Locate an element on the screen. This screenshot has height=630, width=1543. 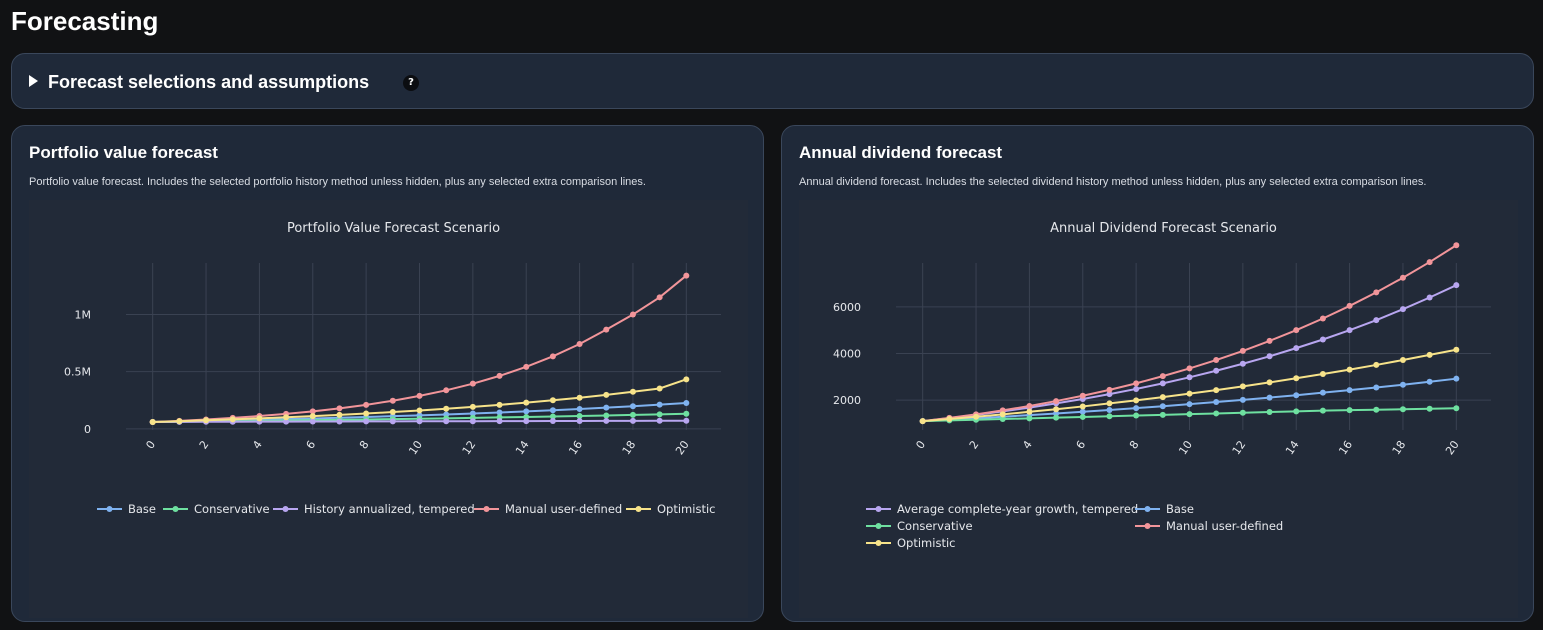
x-tick-label: 6 is located at coordinates (311, 444).